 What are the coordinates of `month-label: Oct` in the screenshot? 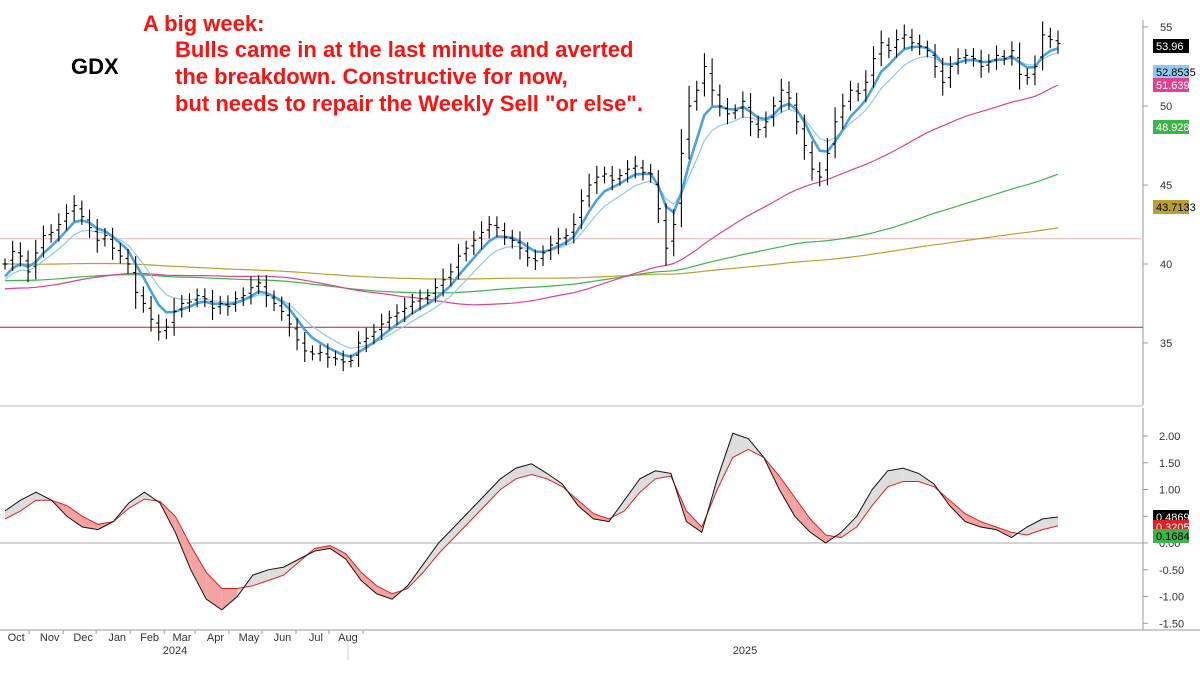 It's located at (16, 638).